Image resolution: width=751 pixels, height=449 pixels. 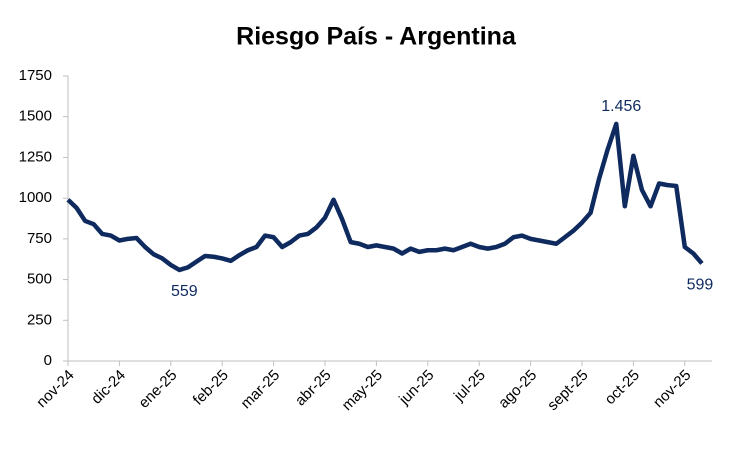 What do you see at coordinates (35, 75) in the screenshot?
I see `y-tick-label: 1750` at bounding box center [35, 75].